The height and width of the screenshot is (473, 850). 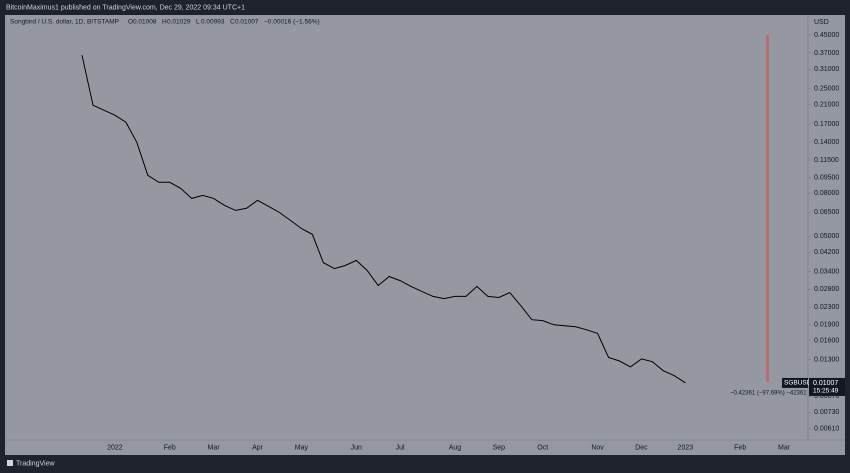 I want to click on ohlc-value: 0.01008, so click(x=145, y=22).